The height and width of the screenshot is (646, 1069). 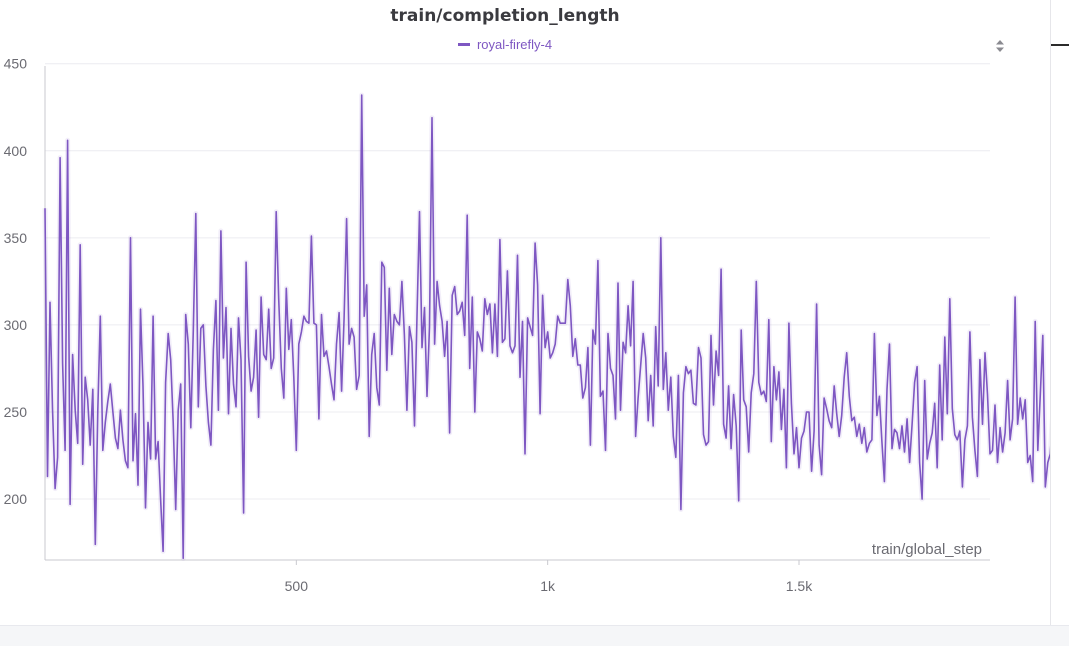 I want to click on x-tick-label: 1k, so click(x=548, y=586).